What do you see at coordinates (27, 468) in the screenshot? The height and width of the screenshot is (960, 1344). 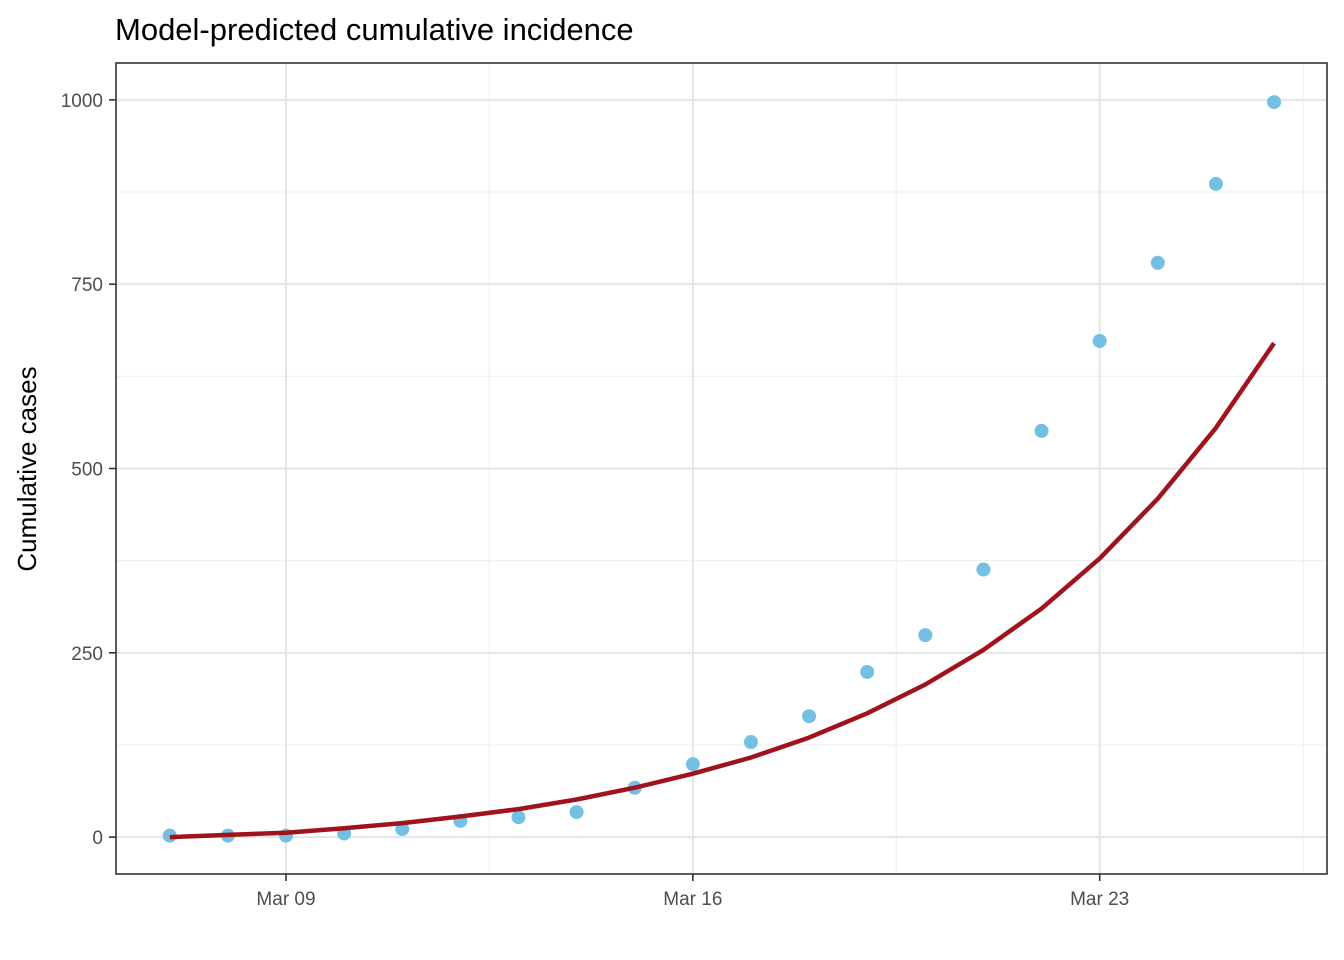 I see `y-axis-label: Cumulative cases` at bounding box center [27, 468].